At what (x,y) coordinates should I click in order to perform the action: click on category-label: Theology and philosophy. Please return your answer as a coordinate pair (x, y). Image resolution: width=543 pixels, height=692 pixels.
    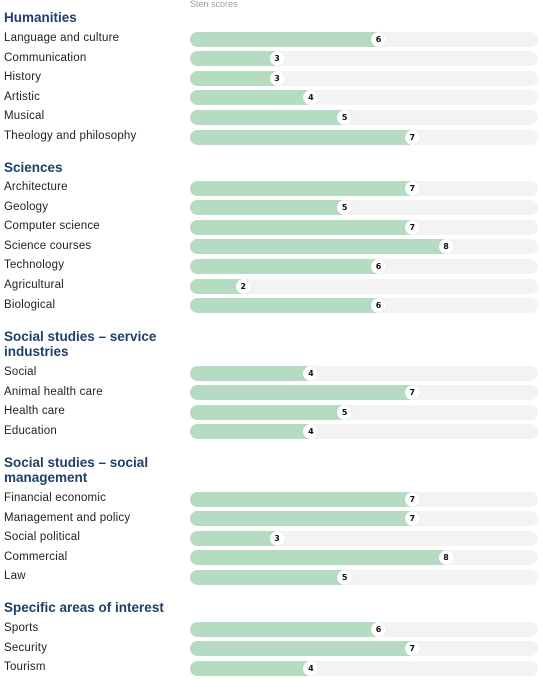
    Looking at the image, I should click on (70, 136).